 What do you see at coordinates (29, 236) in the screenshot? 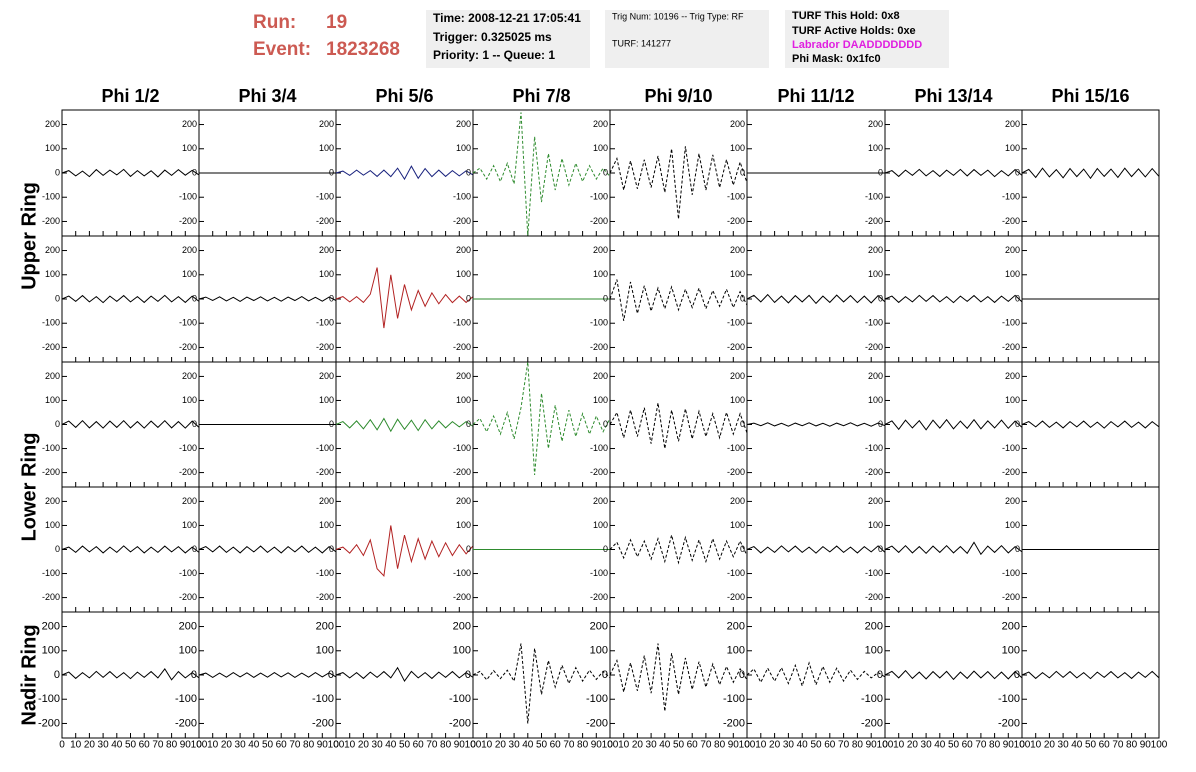
I see `ring-label: Upper Ring` at bounding box center [29, 236].